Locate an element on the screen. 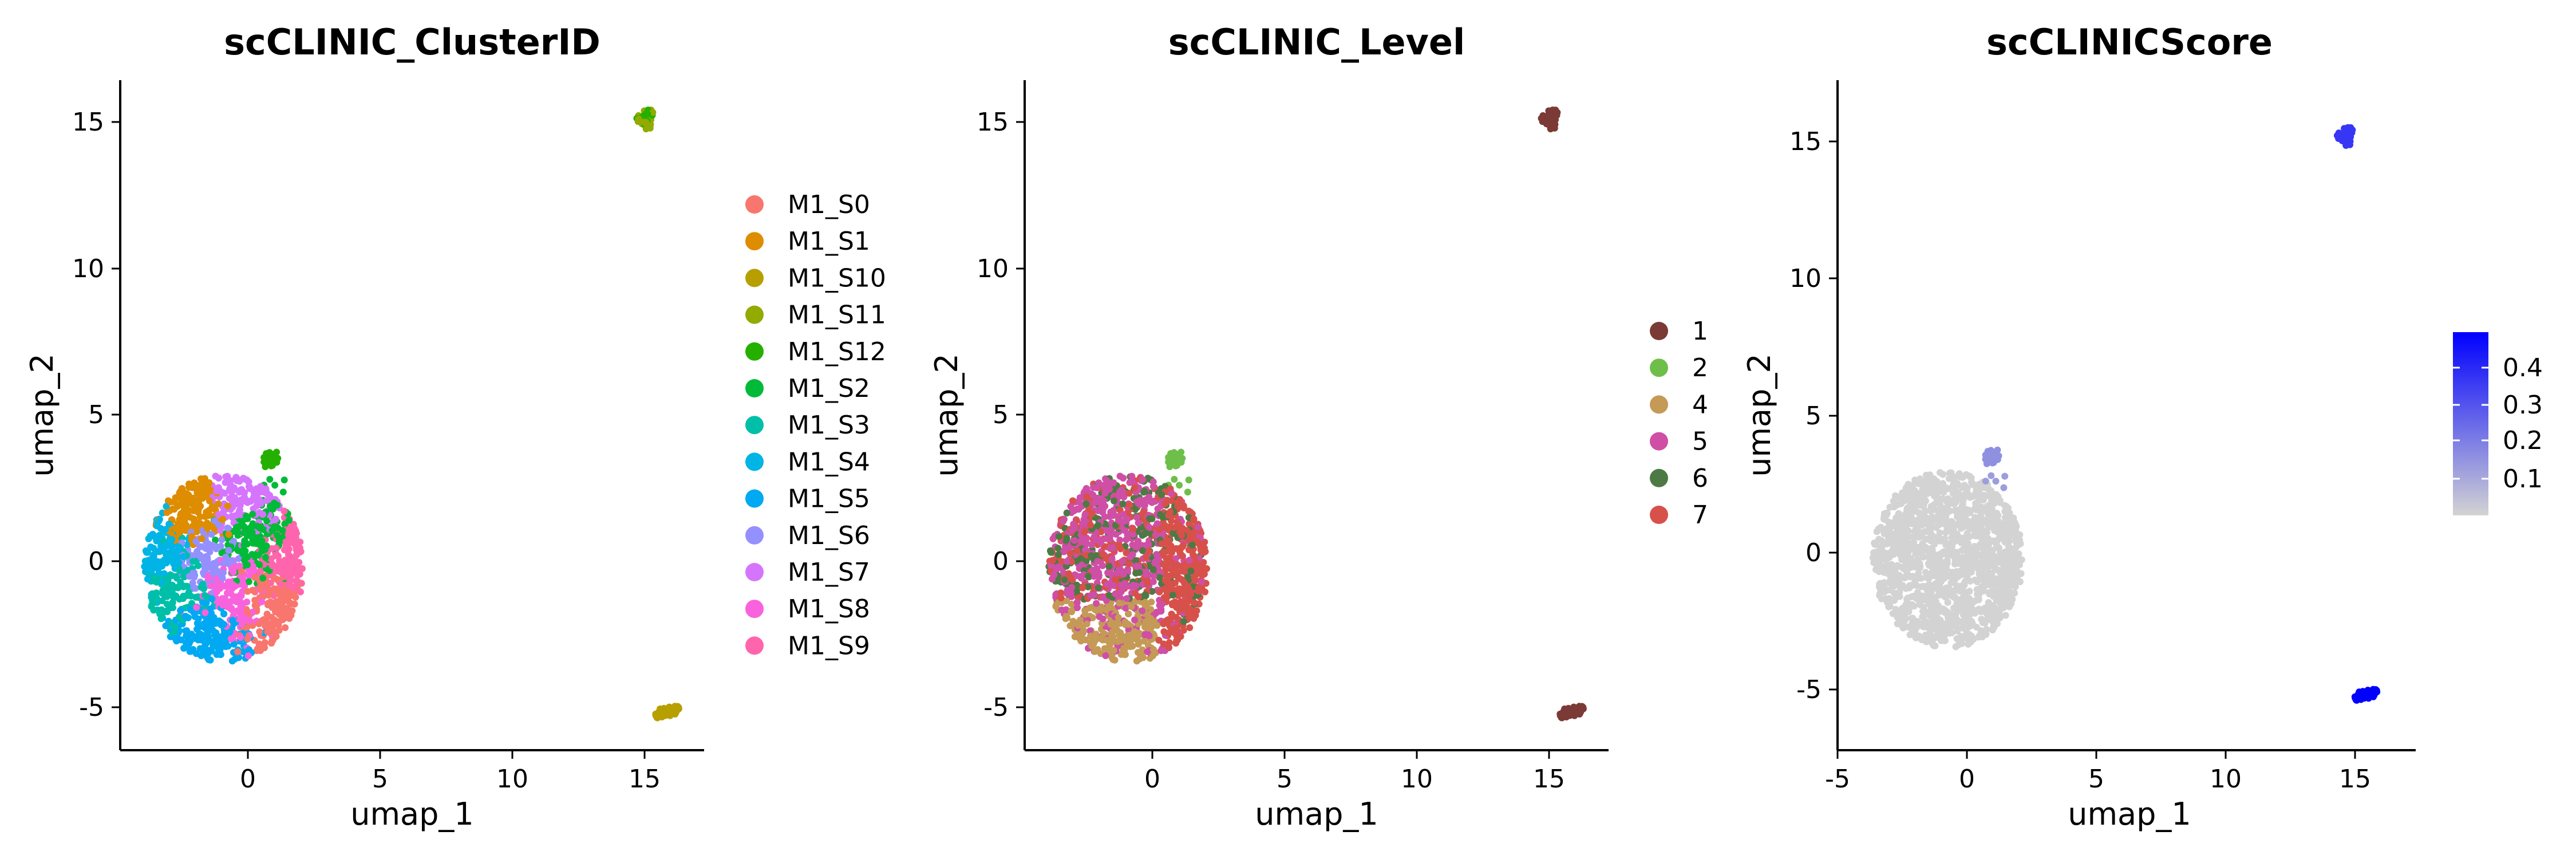 The width and height of the screenshot is (2576, 859). panel2-title: scCLINIC_Level is located at coordinates (1316, 42).